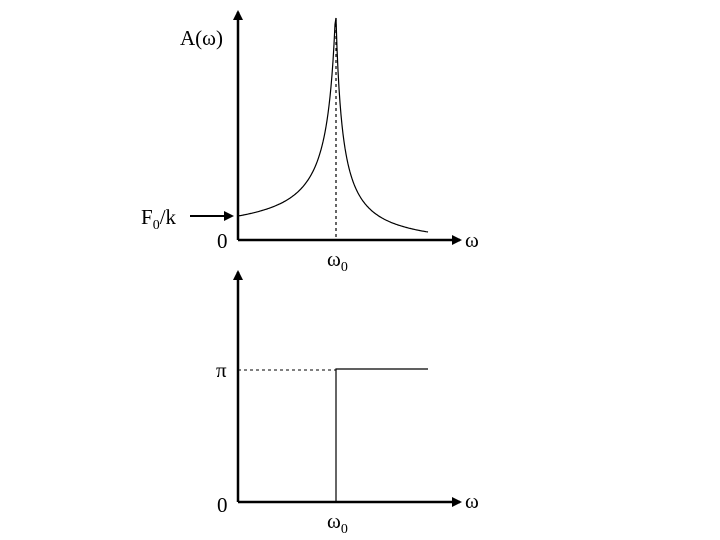 Image resolution: width=720 pixels, height=540 pixels. What do you see at coordinates (337, 523) in the screenshot?
I see `phase-resonance-label: ω0` at bounding box center [337, 523].